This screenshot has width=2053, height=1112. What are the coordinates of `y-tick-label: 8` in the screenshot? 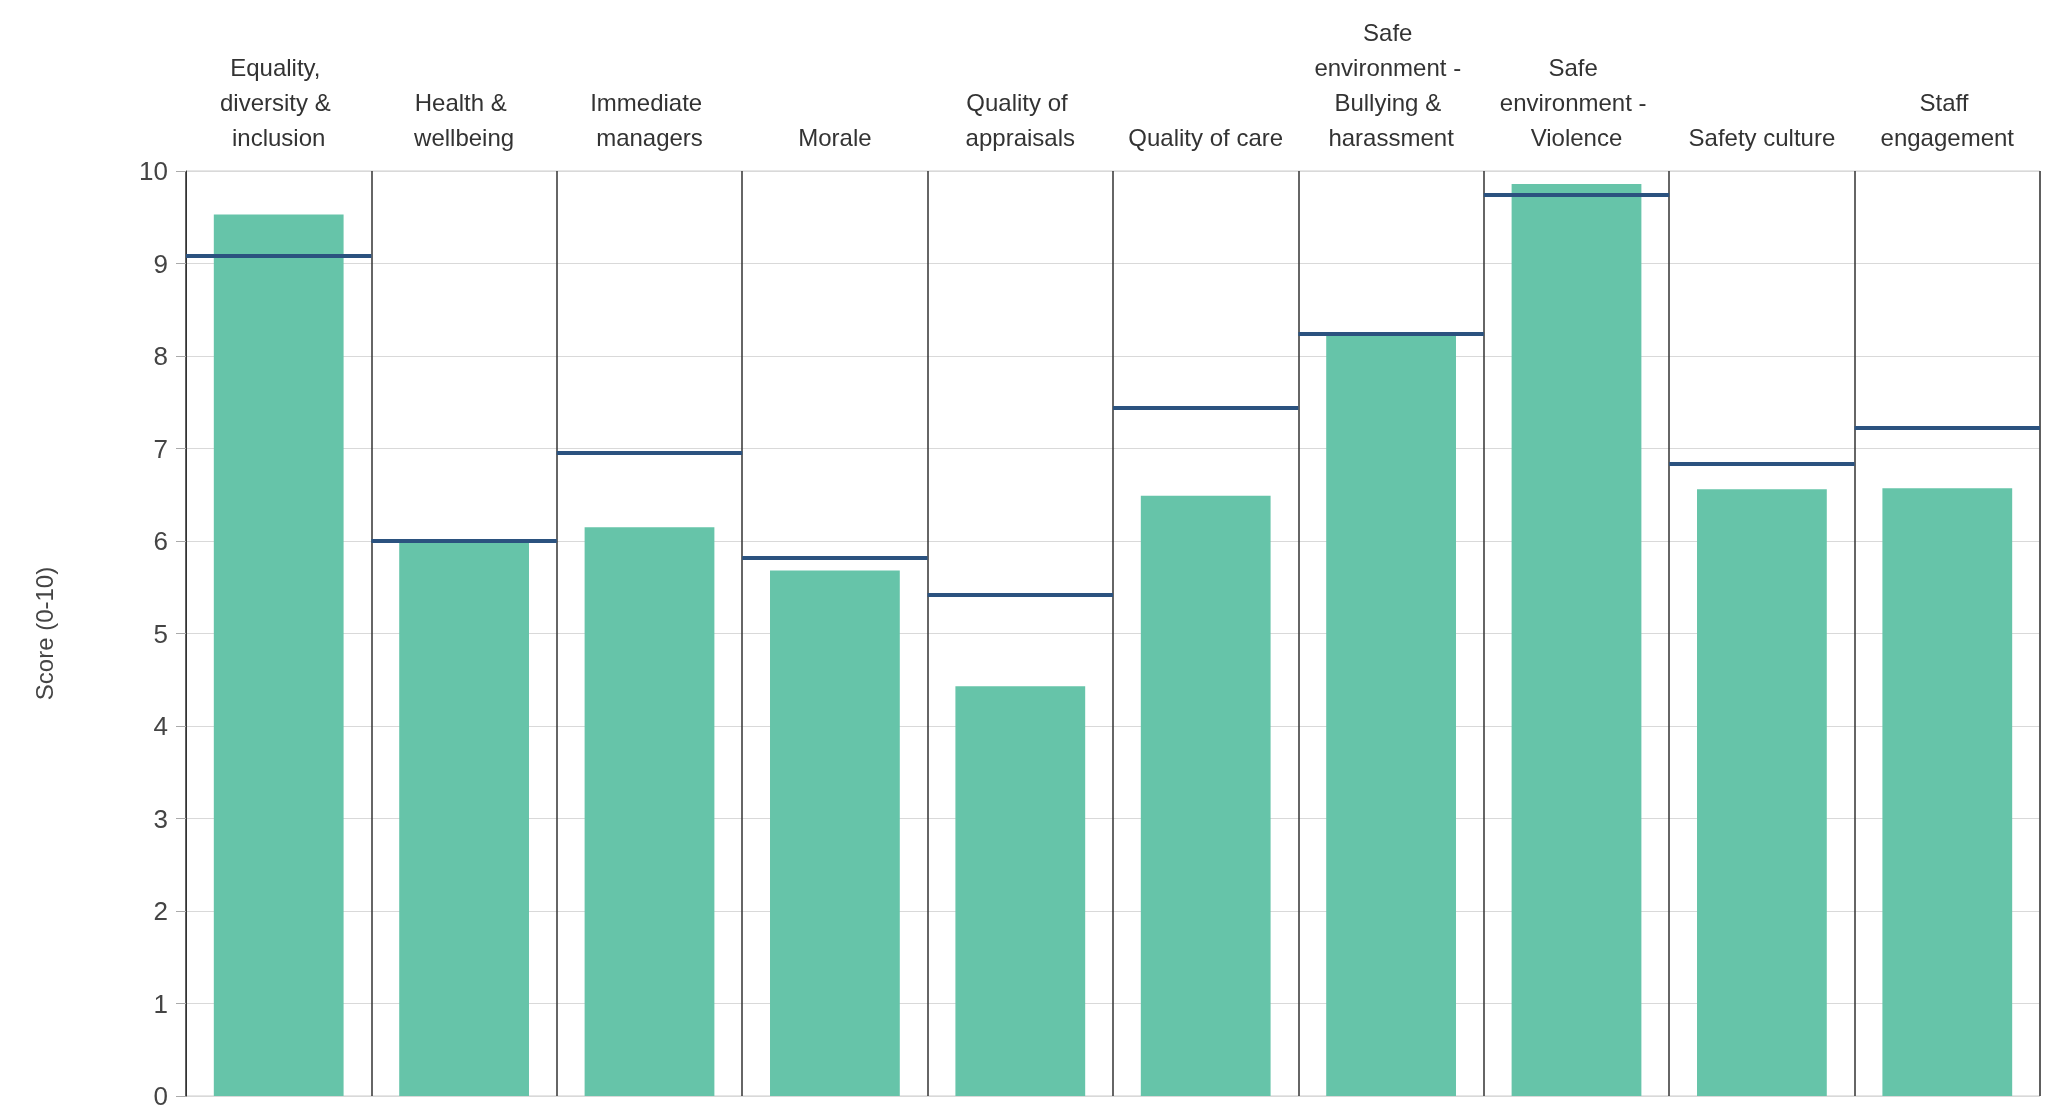 It's located at (160, 356).